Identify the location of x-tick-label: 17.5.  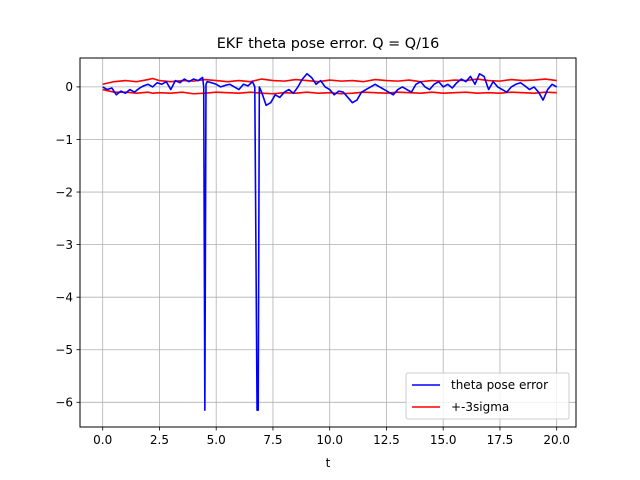
(500, 440).